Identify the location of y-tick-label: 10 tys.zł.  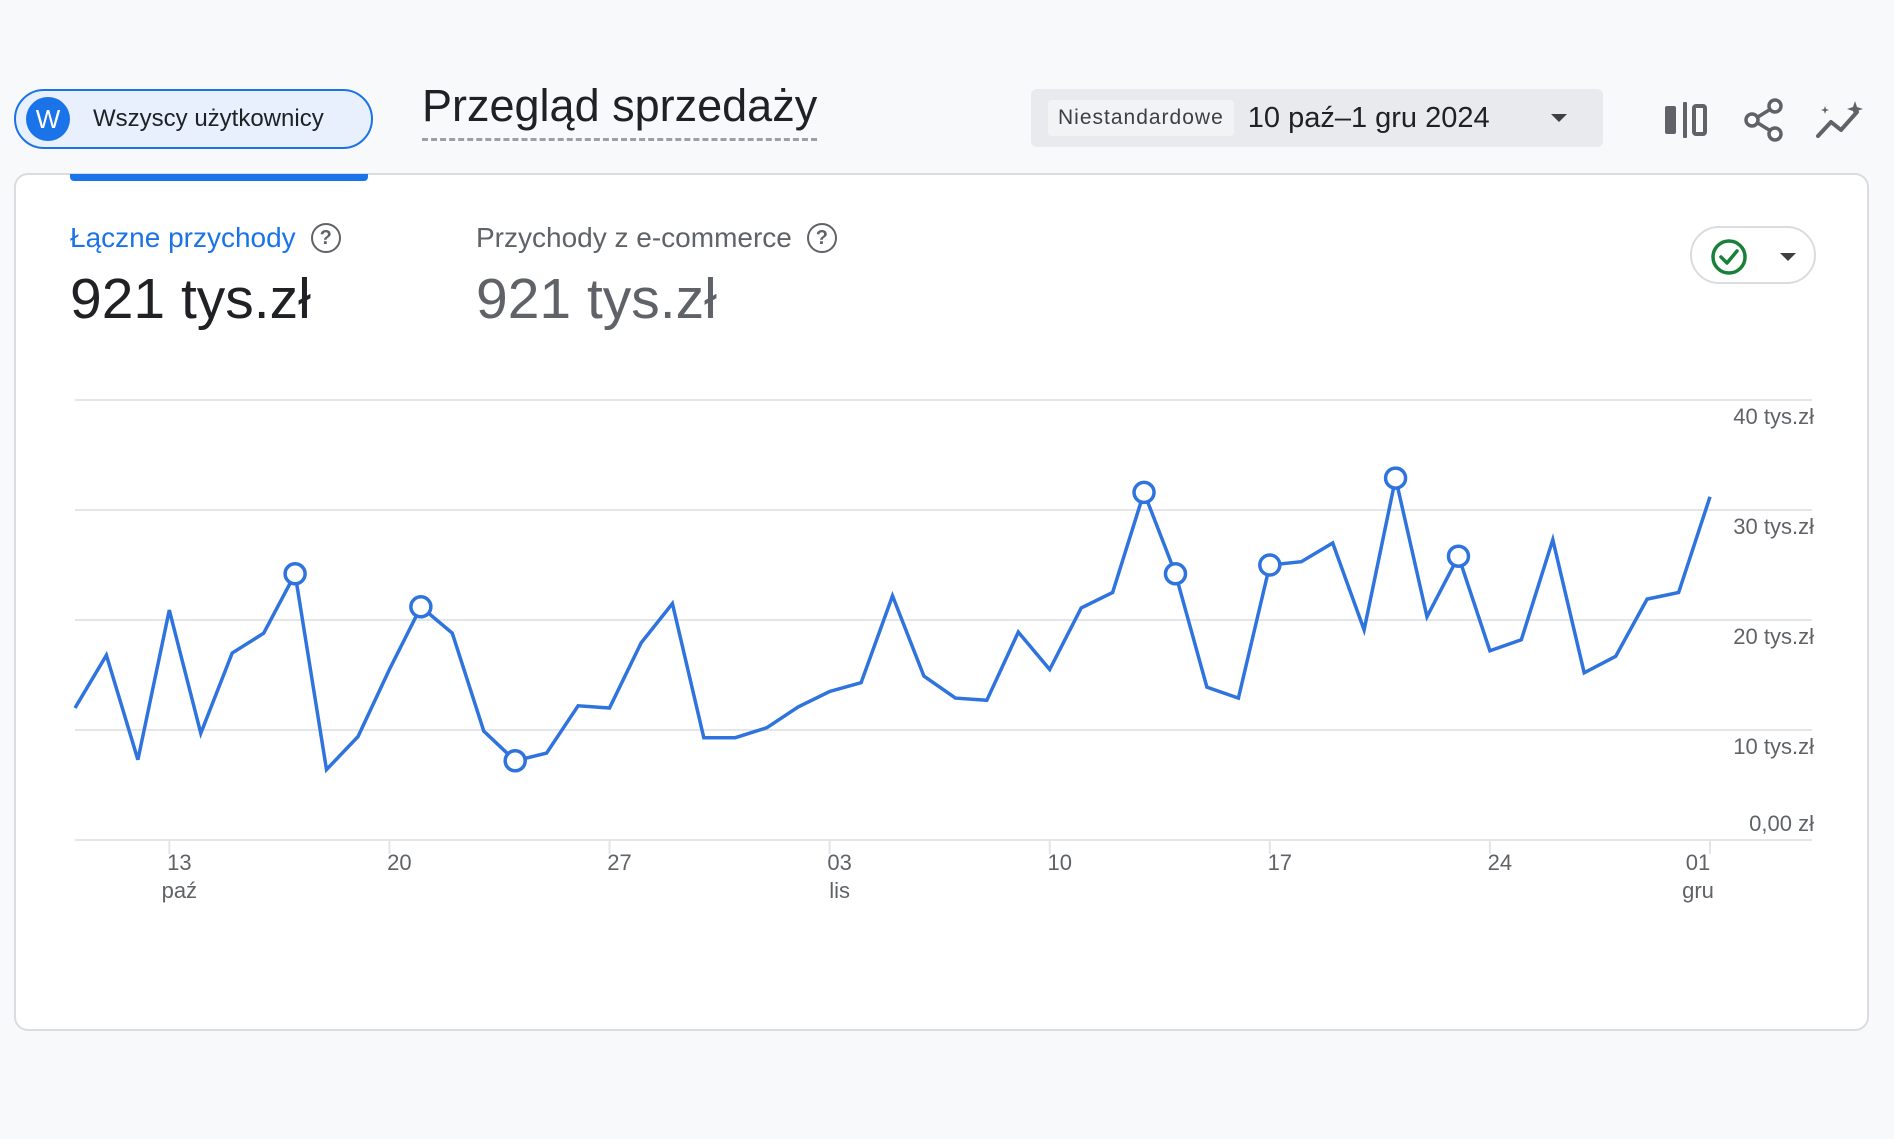
(1773, 746).